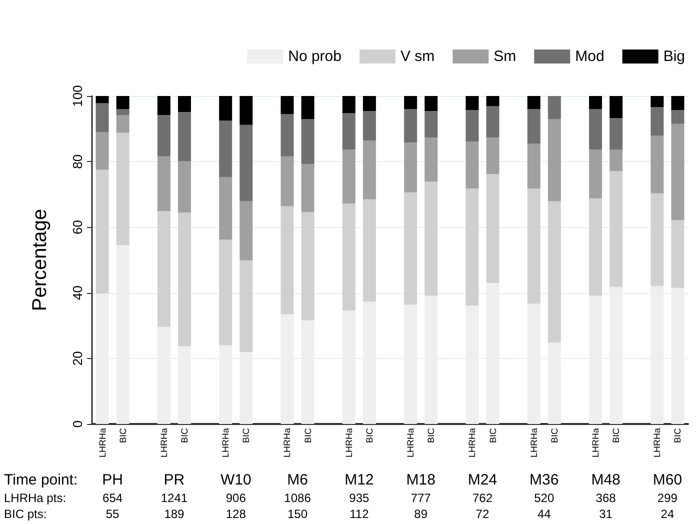 The height and width of the screenshot is (524, 700). Describe the element at coordinates (236, 498) in the screenshot. I see `text: 906` at that location.